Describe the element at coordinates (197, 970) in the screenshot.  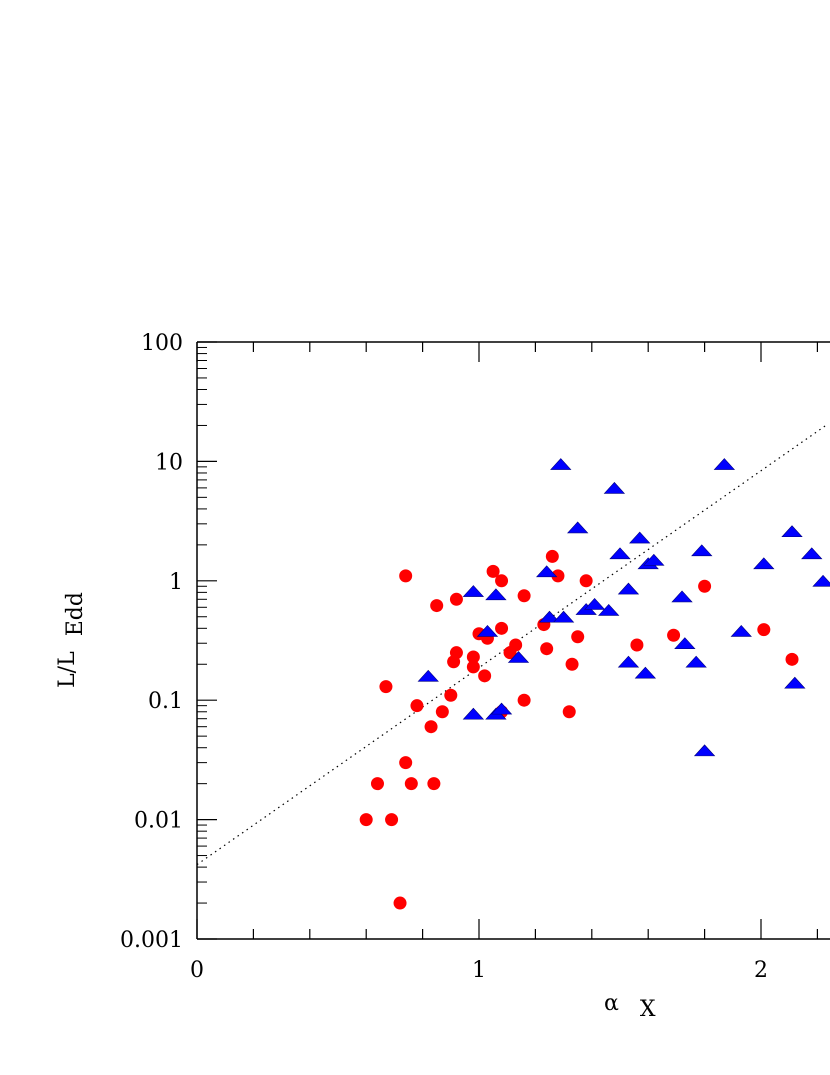
I see `x-tick-label: 0` at that location.